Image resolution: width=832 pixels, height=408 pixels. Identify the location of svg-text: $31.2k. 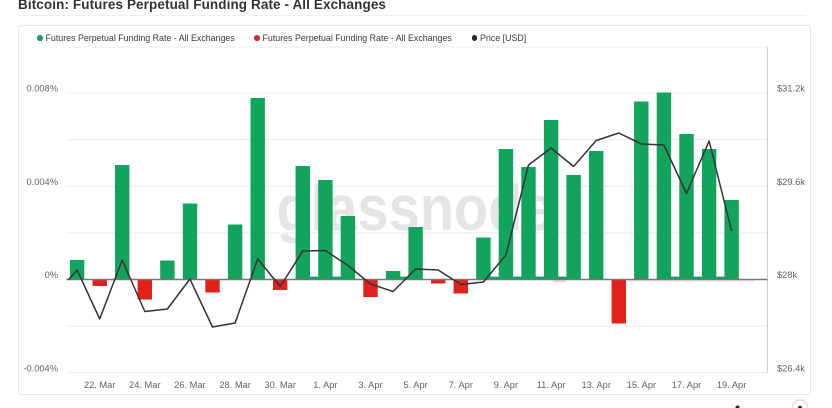
(791, 89).